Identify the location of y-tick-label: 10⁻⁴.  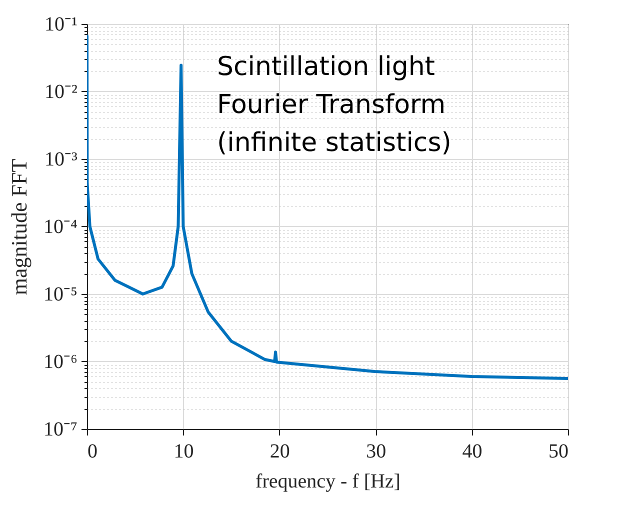
(61, 227).